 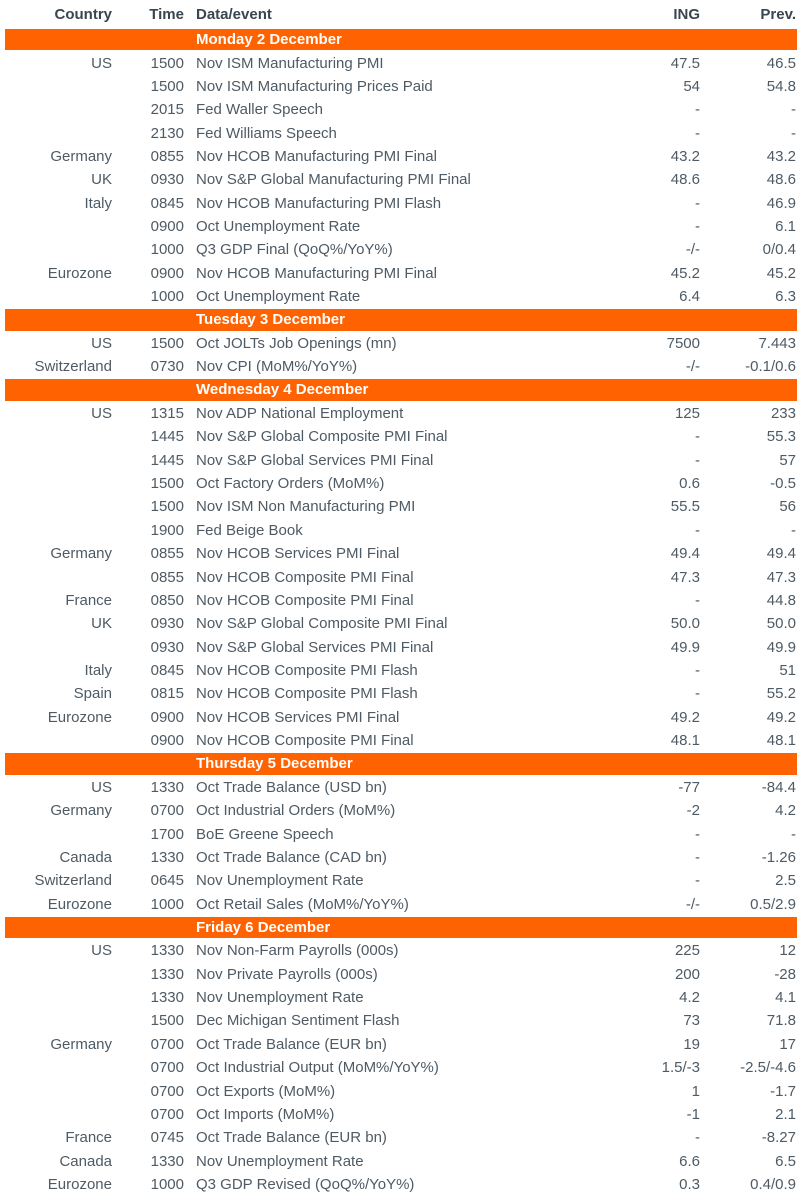 I want to click on cell-time: 0900, so click(x=167, y=717).